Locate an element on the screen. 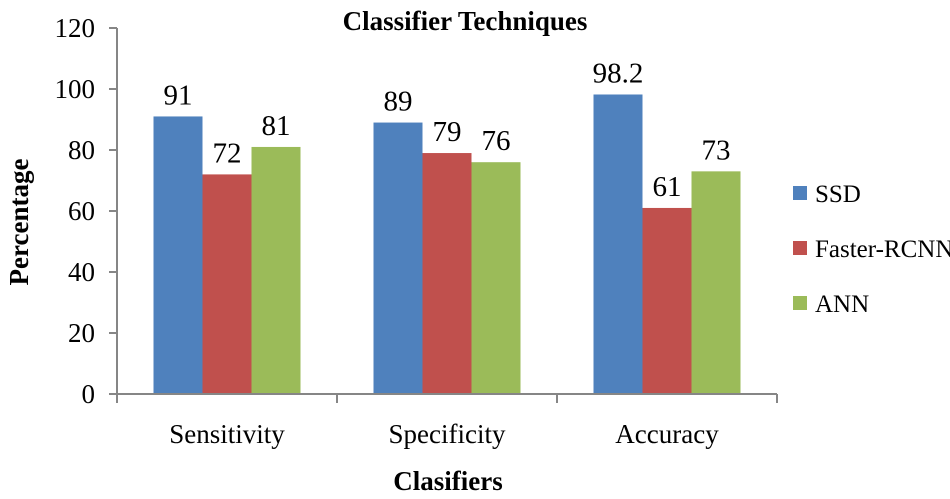 This screenshot has height=499, width=950. legend-swatch-ann is located at coordinates (800, 303).